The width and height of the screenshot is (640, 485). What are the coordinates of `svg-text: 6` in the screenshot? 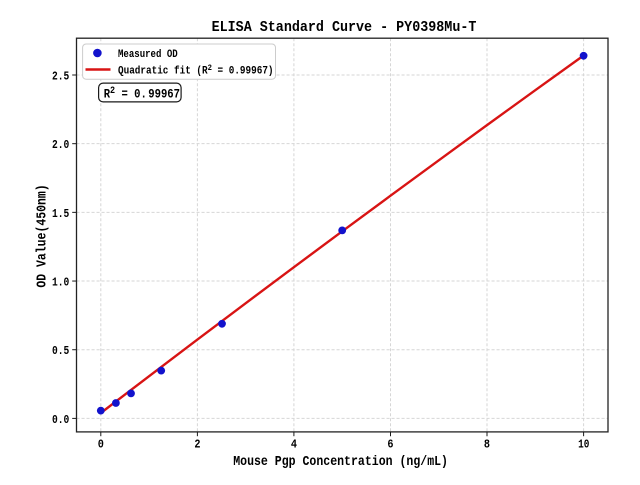 It's located at (390, 445).